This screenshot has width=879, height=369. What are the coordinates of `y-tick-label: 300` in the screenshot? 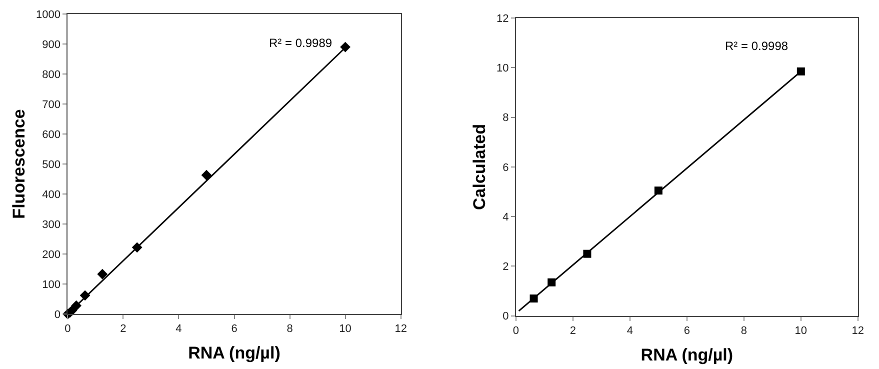 It's located at (51, 224).